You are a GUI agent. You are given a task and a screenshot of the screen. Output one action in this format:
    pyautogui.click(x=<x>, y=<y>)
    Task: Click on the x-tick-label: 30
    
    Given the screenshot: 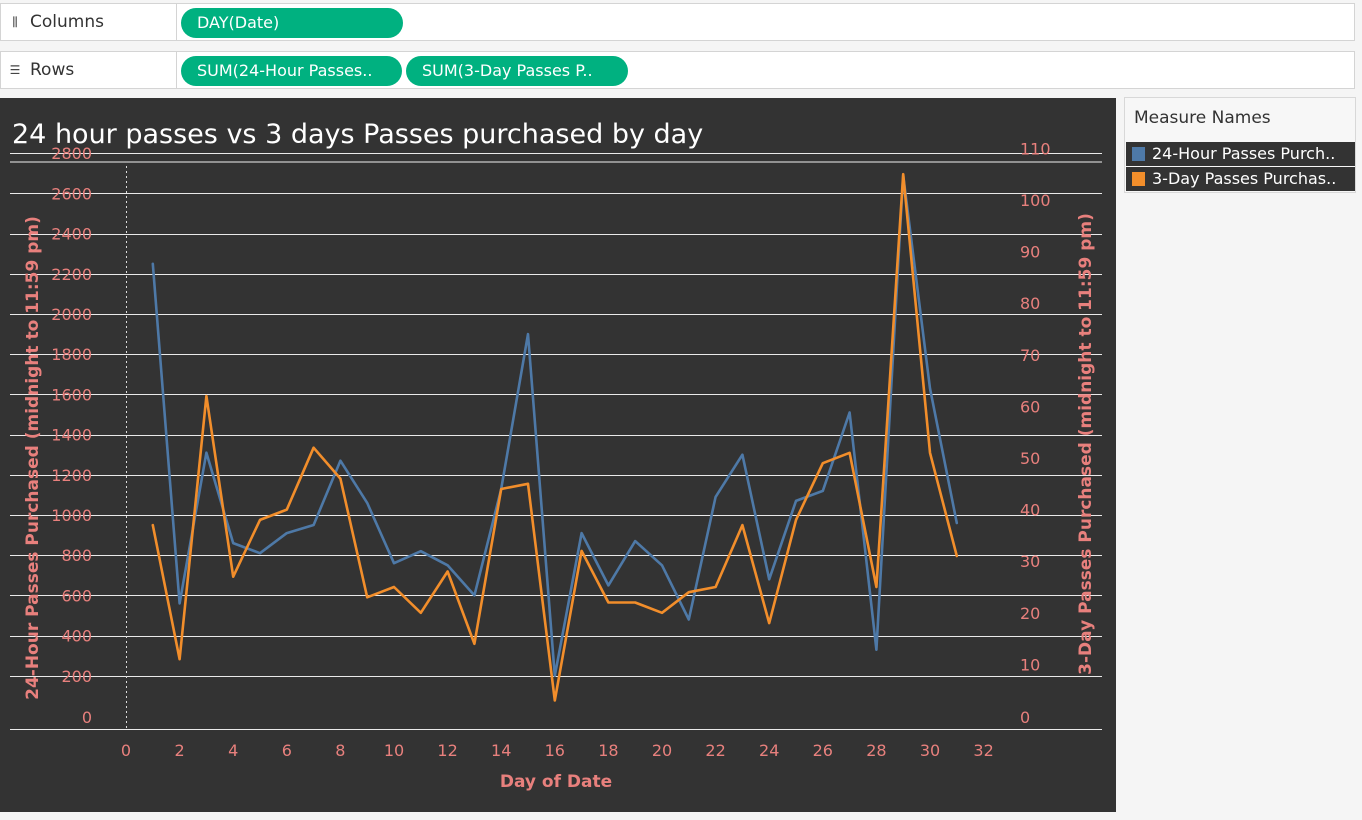 What is the action you would take?
    pyautogui.click(x=930, y=750)
    